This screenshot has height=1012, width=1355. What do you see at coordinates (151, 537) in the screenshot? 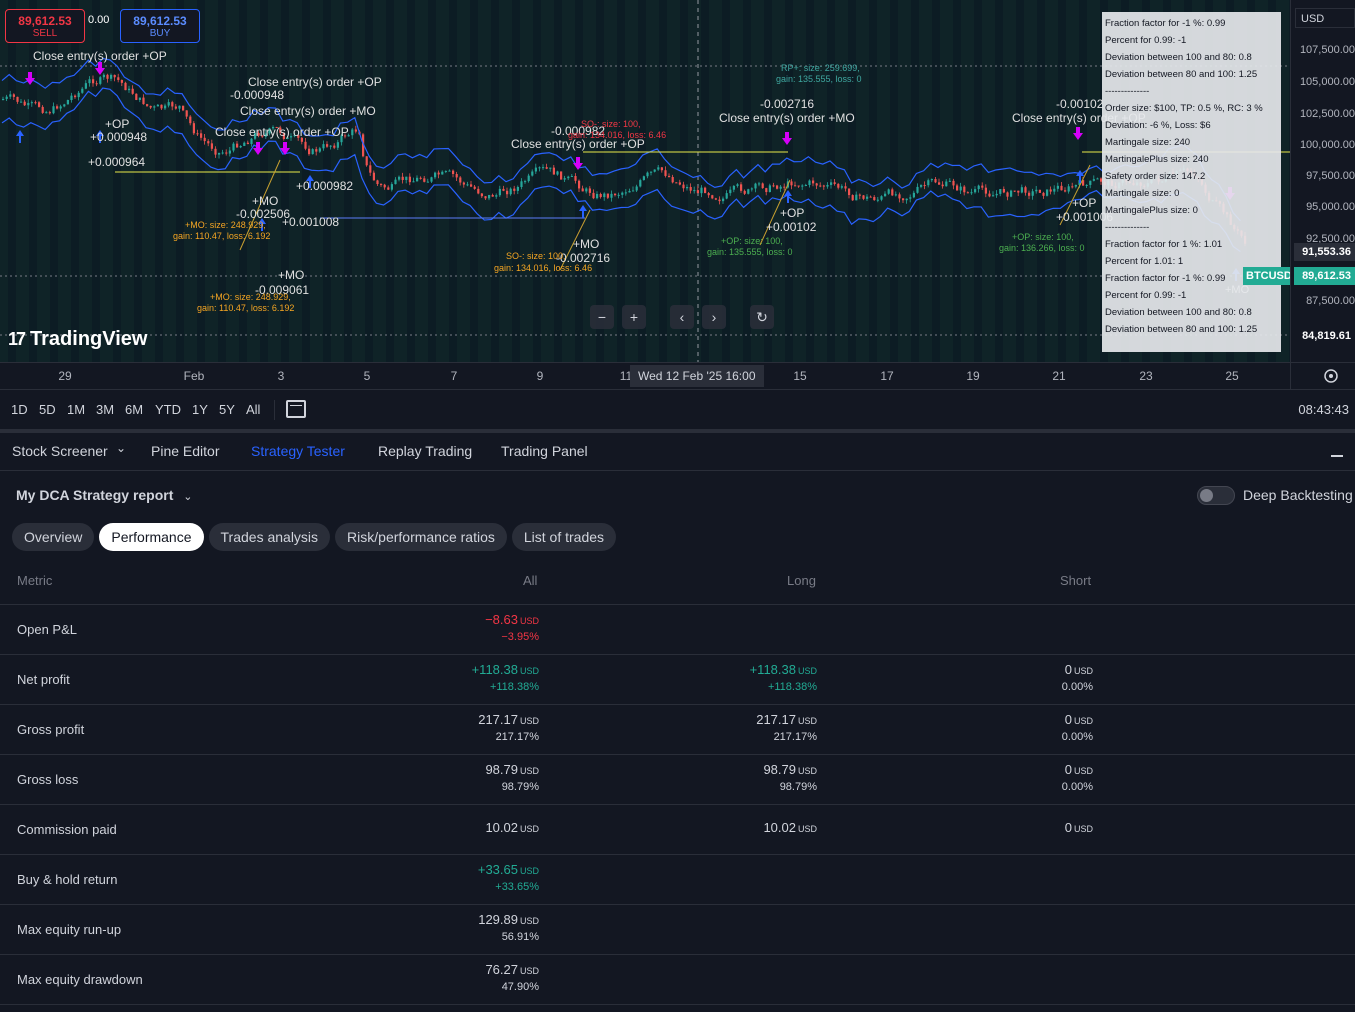
I see `report-tab-performance: Performance` at bounding box center [151, 537].